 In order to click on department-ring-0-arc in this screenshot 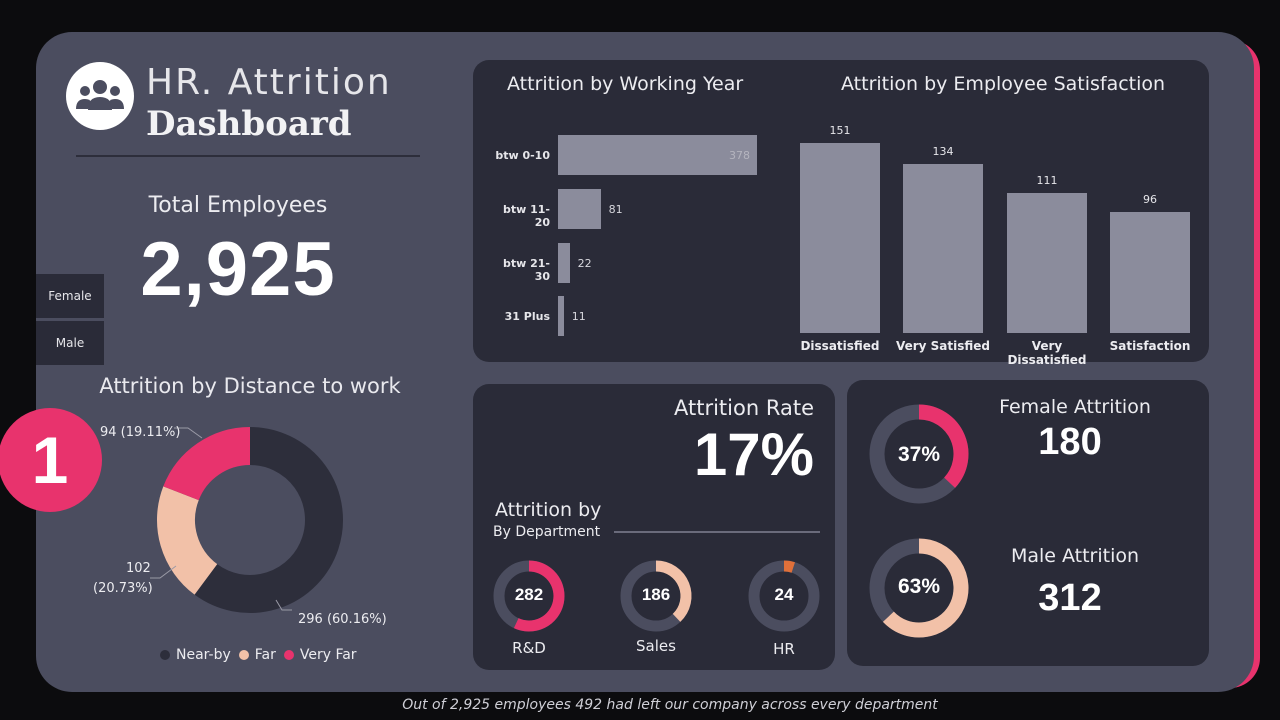, I will do `click(539, 596)`.